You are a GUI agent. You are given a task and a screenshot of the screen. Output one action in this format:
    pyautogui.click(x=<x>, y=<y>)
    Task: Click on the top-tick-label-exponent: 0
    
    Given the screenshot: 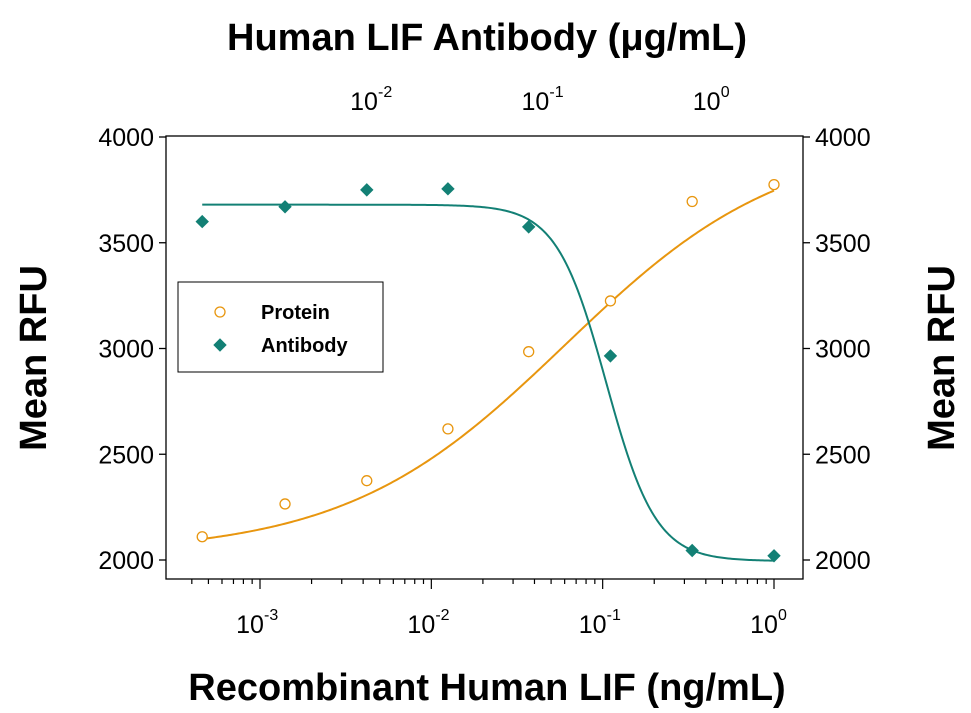 What is the action you would take?
    pyautogui.click(x=725, y=92)
    